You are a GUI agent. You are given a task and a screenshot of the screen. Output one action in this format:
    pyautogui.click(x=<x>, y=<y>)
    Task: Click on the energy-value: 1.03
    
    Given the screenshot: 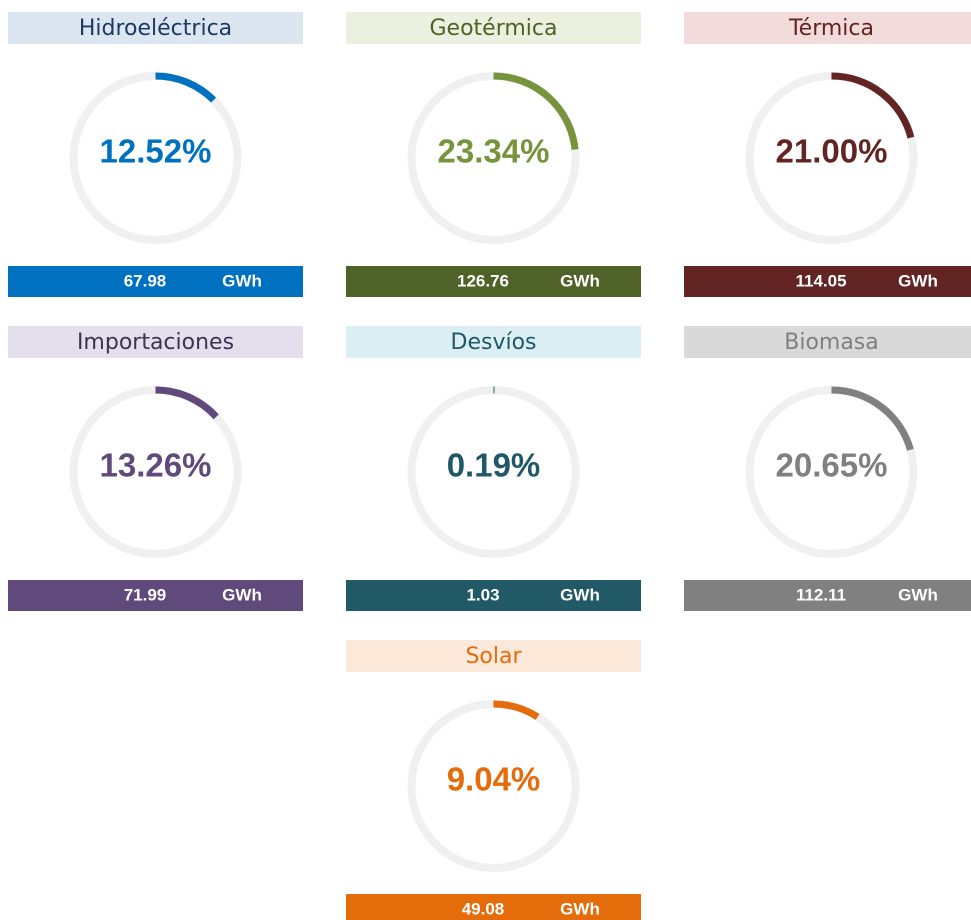 What is the action you would take?
    pyautogui.click(x=482, y=594)
    